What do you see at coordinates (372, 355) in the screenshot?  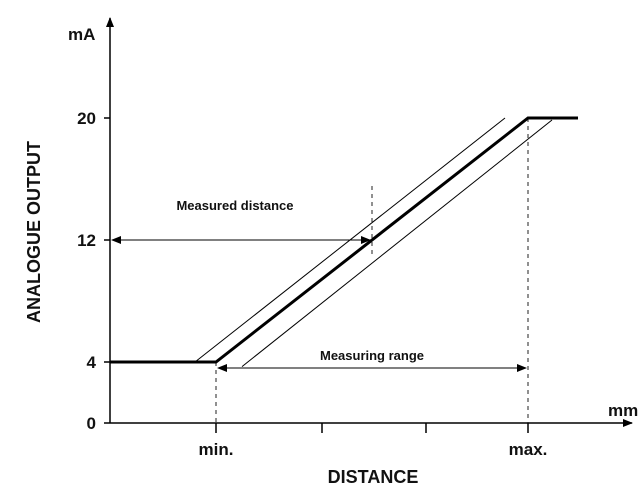 I see `measuring-range-label: Measuring range` at bounding box center [372, 355].